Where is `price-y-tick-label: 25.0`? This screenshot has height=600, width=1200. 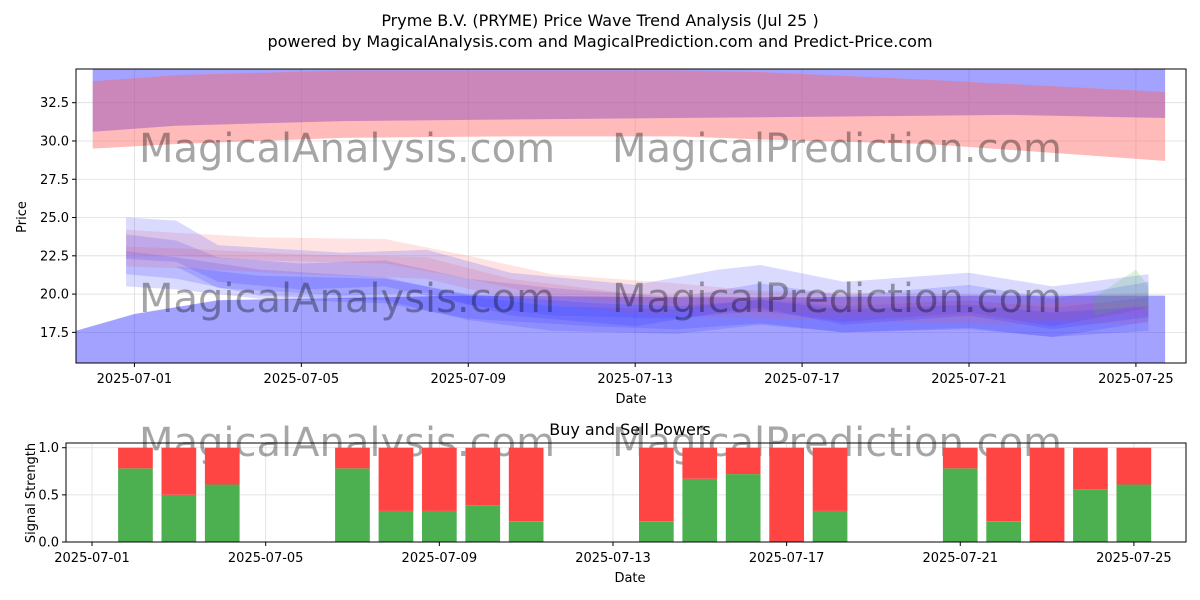 price-y-tick-label: 25.0 is located at coordinates (54, 218).